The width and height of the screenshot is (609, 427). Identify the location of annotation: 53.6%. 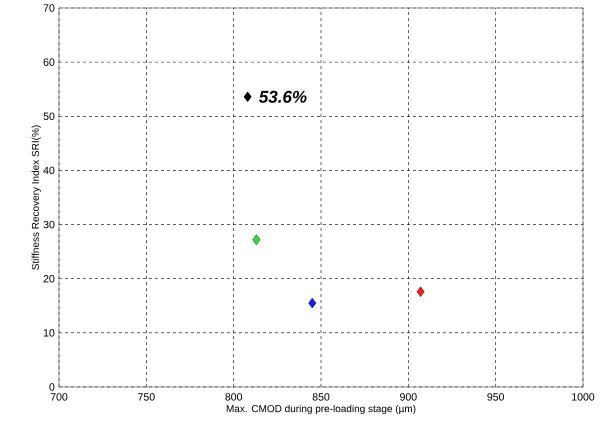
(283, 96).